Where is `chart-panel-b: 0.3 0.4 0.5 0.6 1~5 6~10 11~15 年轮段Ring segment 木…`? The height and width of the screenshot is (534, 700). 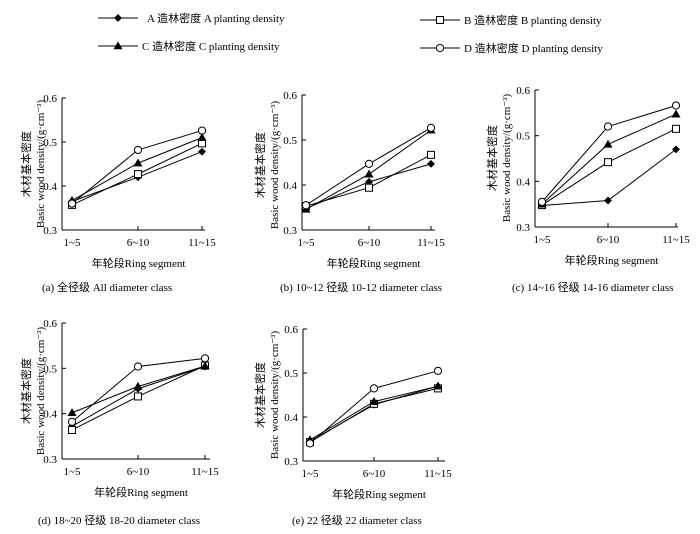
chart-panel-b: 0.3 0.4 0.5 0.6 1~5 6~10 11~15 年轮段Ring segment 木… is located at coordinates (349, 192).